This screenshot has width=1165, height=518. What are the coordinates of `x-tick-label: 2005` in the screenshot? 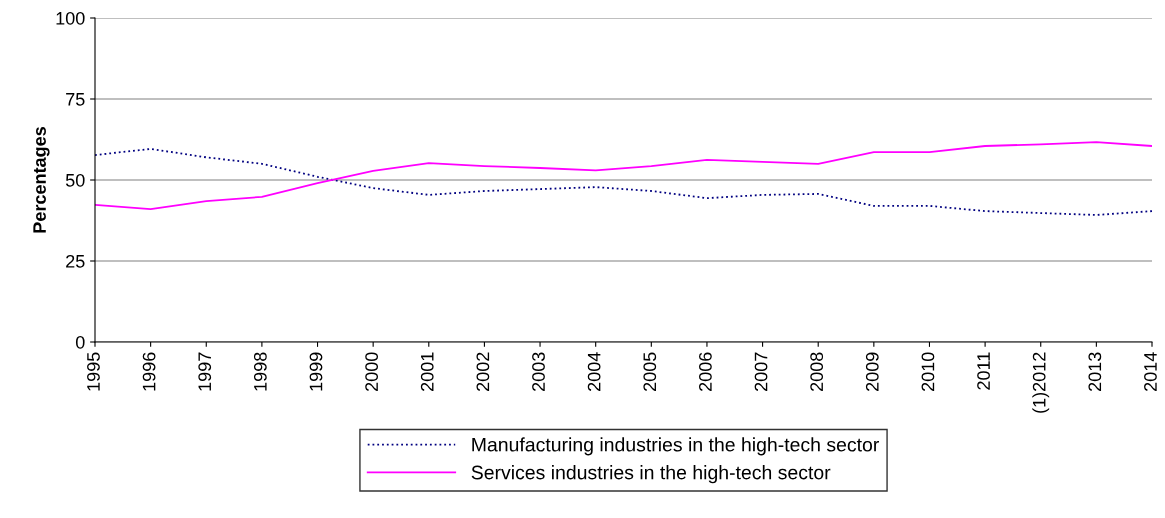 It's located at (650, 371).